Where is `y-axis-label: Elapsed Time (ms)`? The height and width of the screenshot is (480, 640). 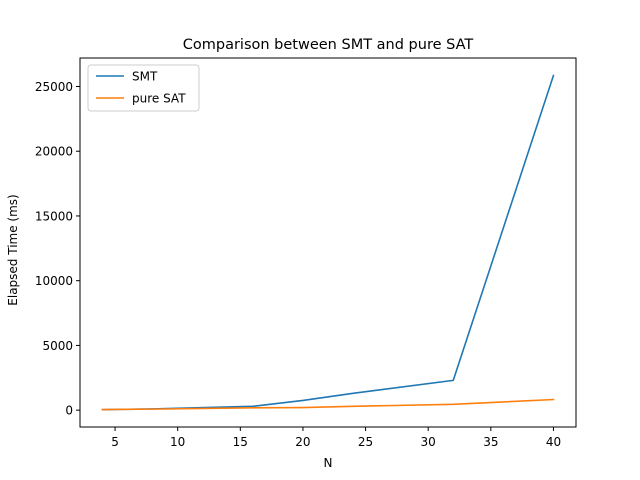 y-axis-label: Elapsed Time (ms) is located at coordinates (13, 249).